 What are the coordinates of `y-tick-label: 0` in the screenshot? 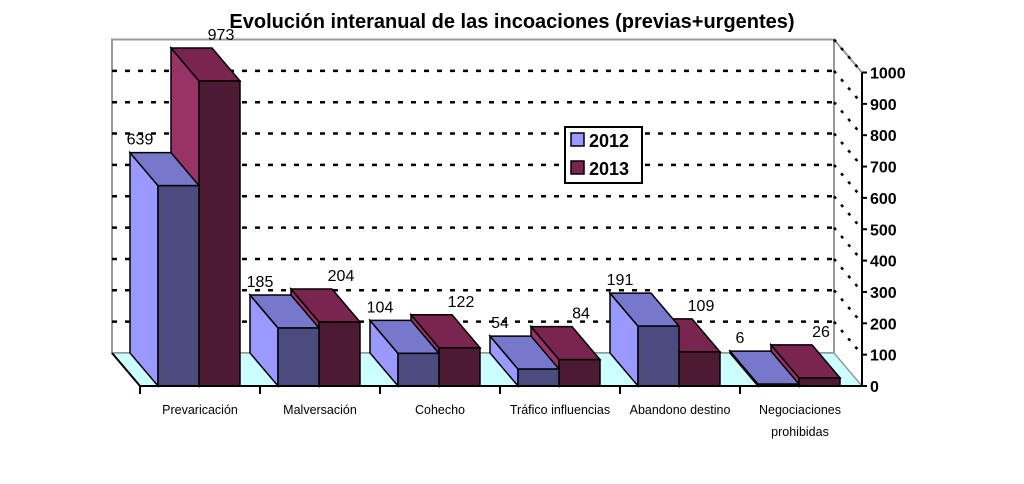 It's located at (874, 387).